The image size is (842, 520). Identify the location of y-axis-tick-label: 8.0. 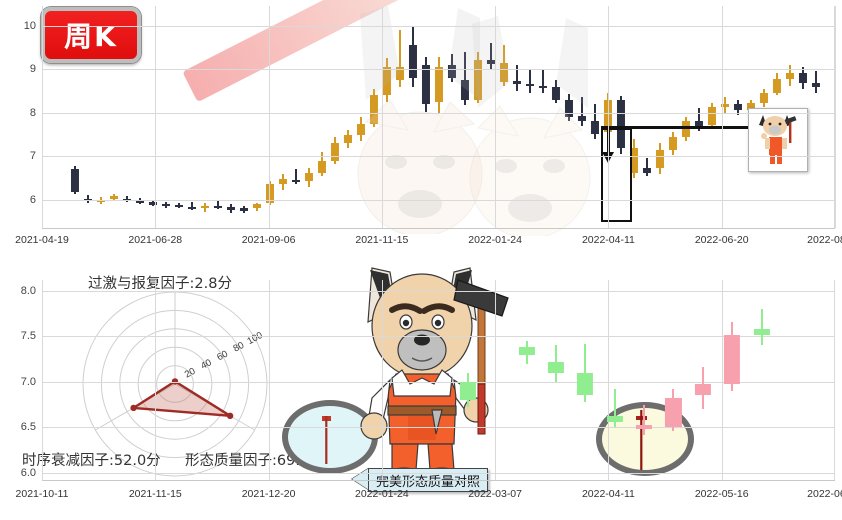
(28, 290).